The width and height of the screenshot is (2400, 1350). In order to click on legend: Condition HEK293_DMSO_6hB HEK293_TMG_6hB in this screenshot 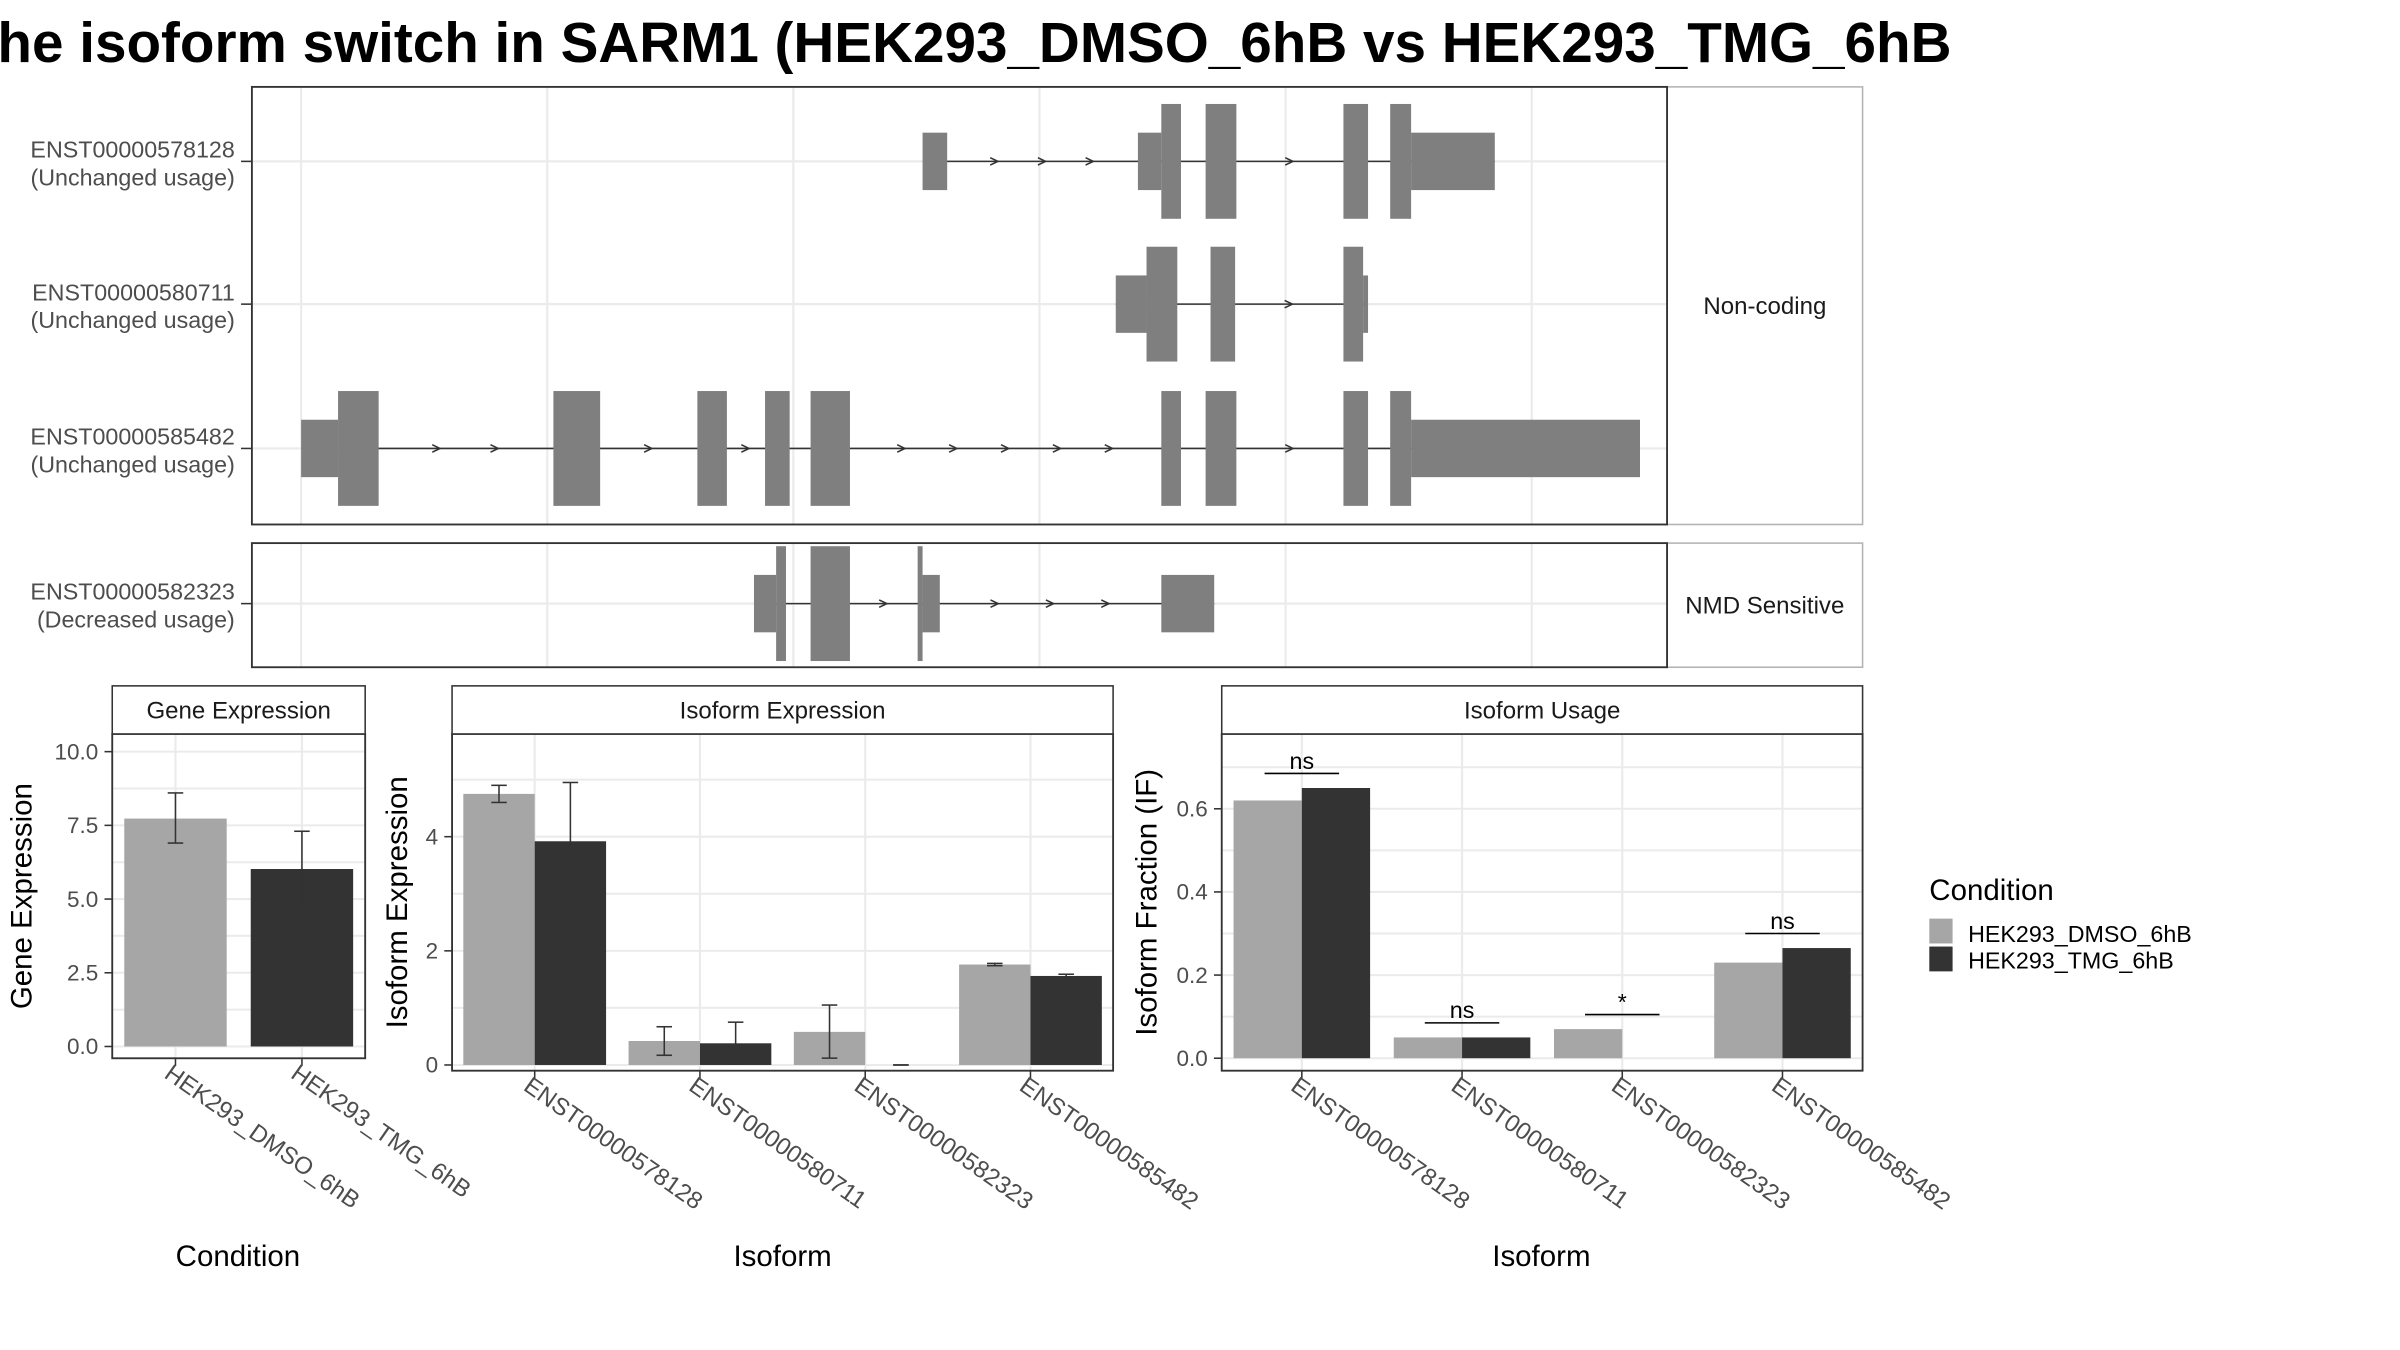, I will do `click(2060, 923)`.